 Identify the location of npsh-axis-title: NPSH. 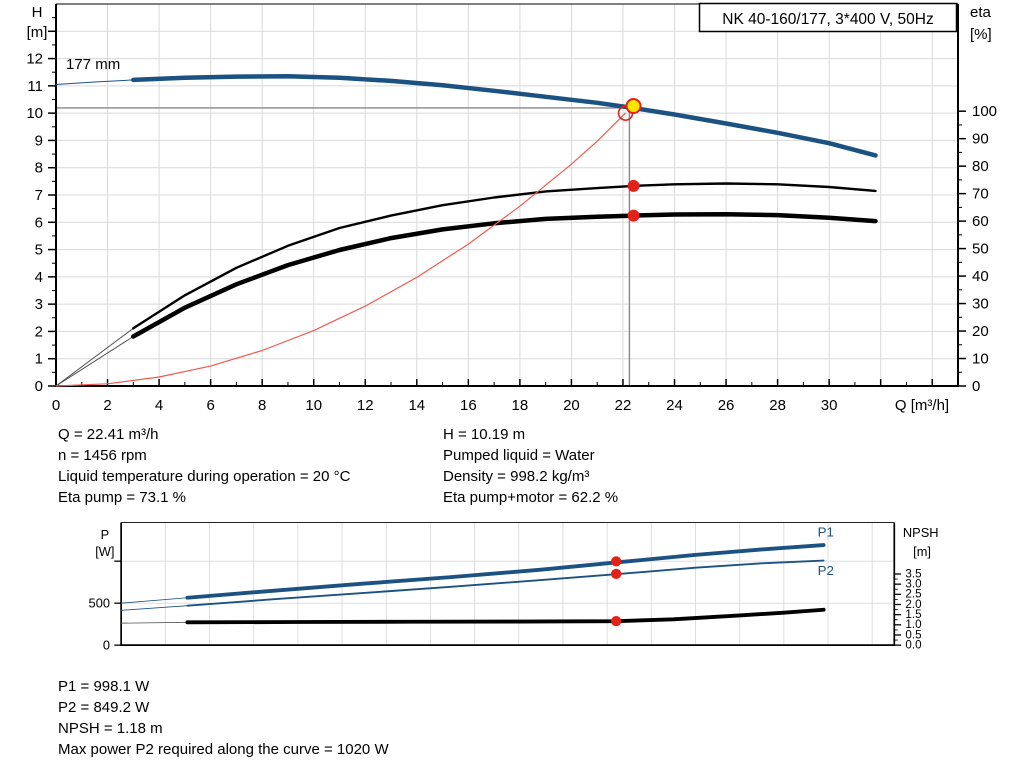
(921, 532).